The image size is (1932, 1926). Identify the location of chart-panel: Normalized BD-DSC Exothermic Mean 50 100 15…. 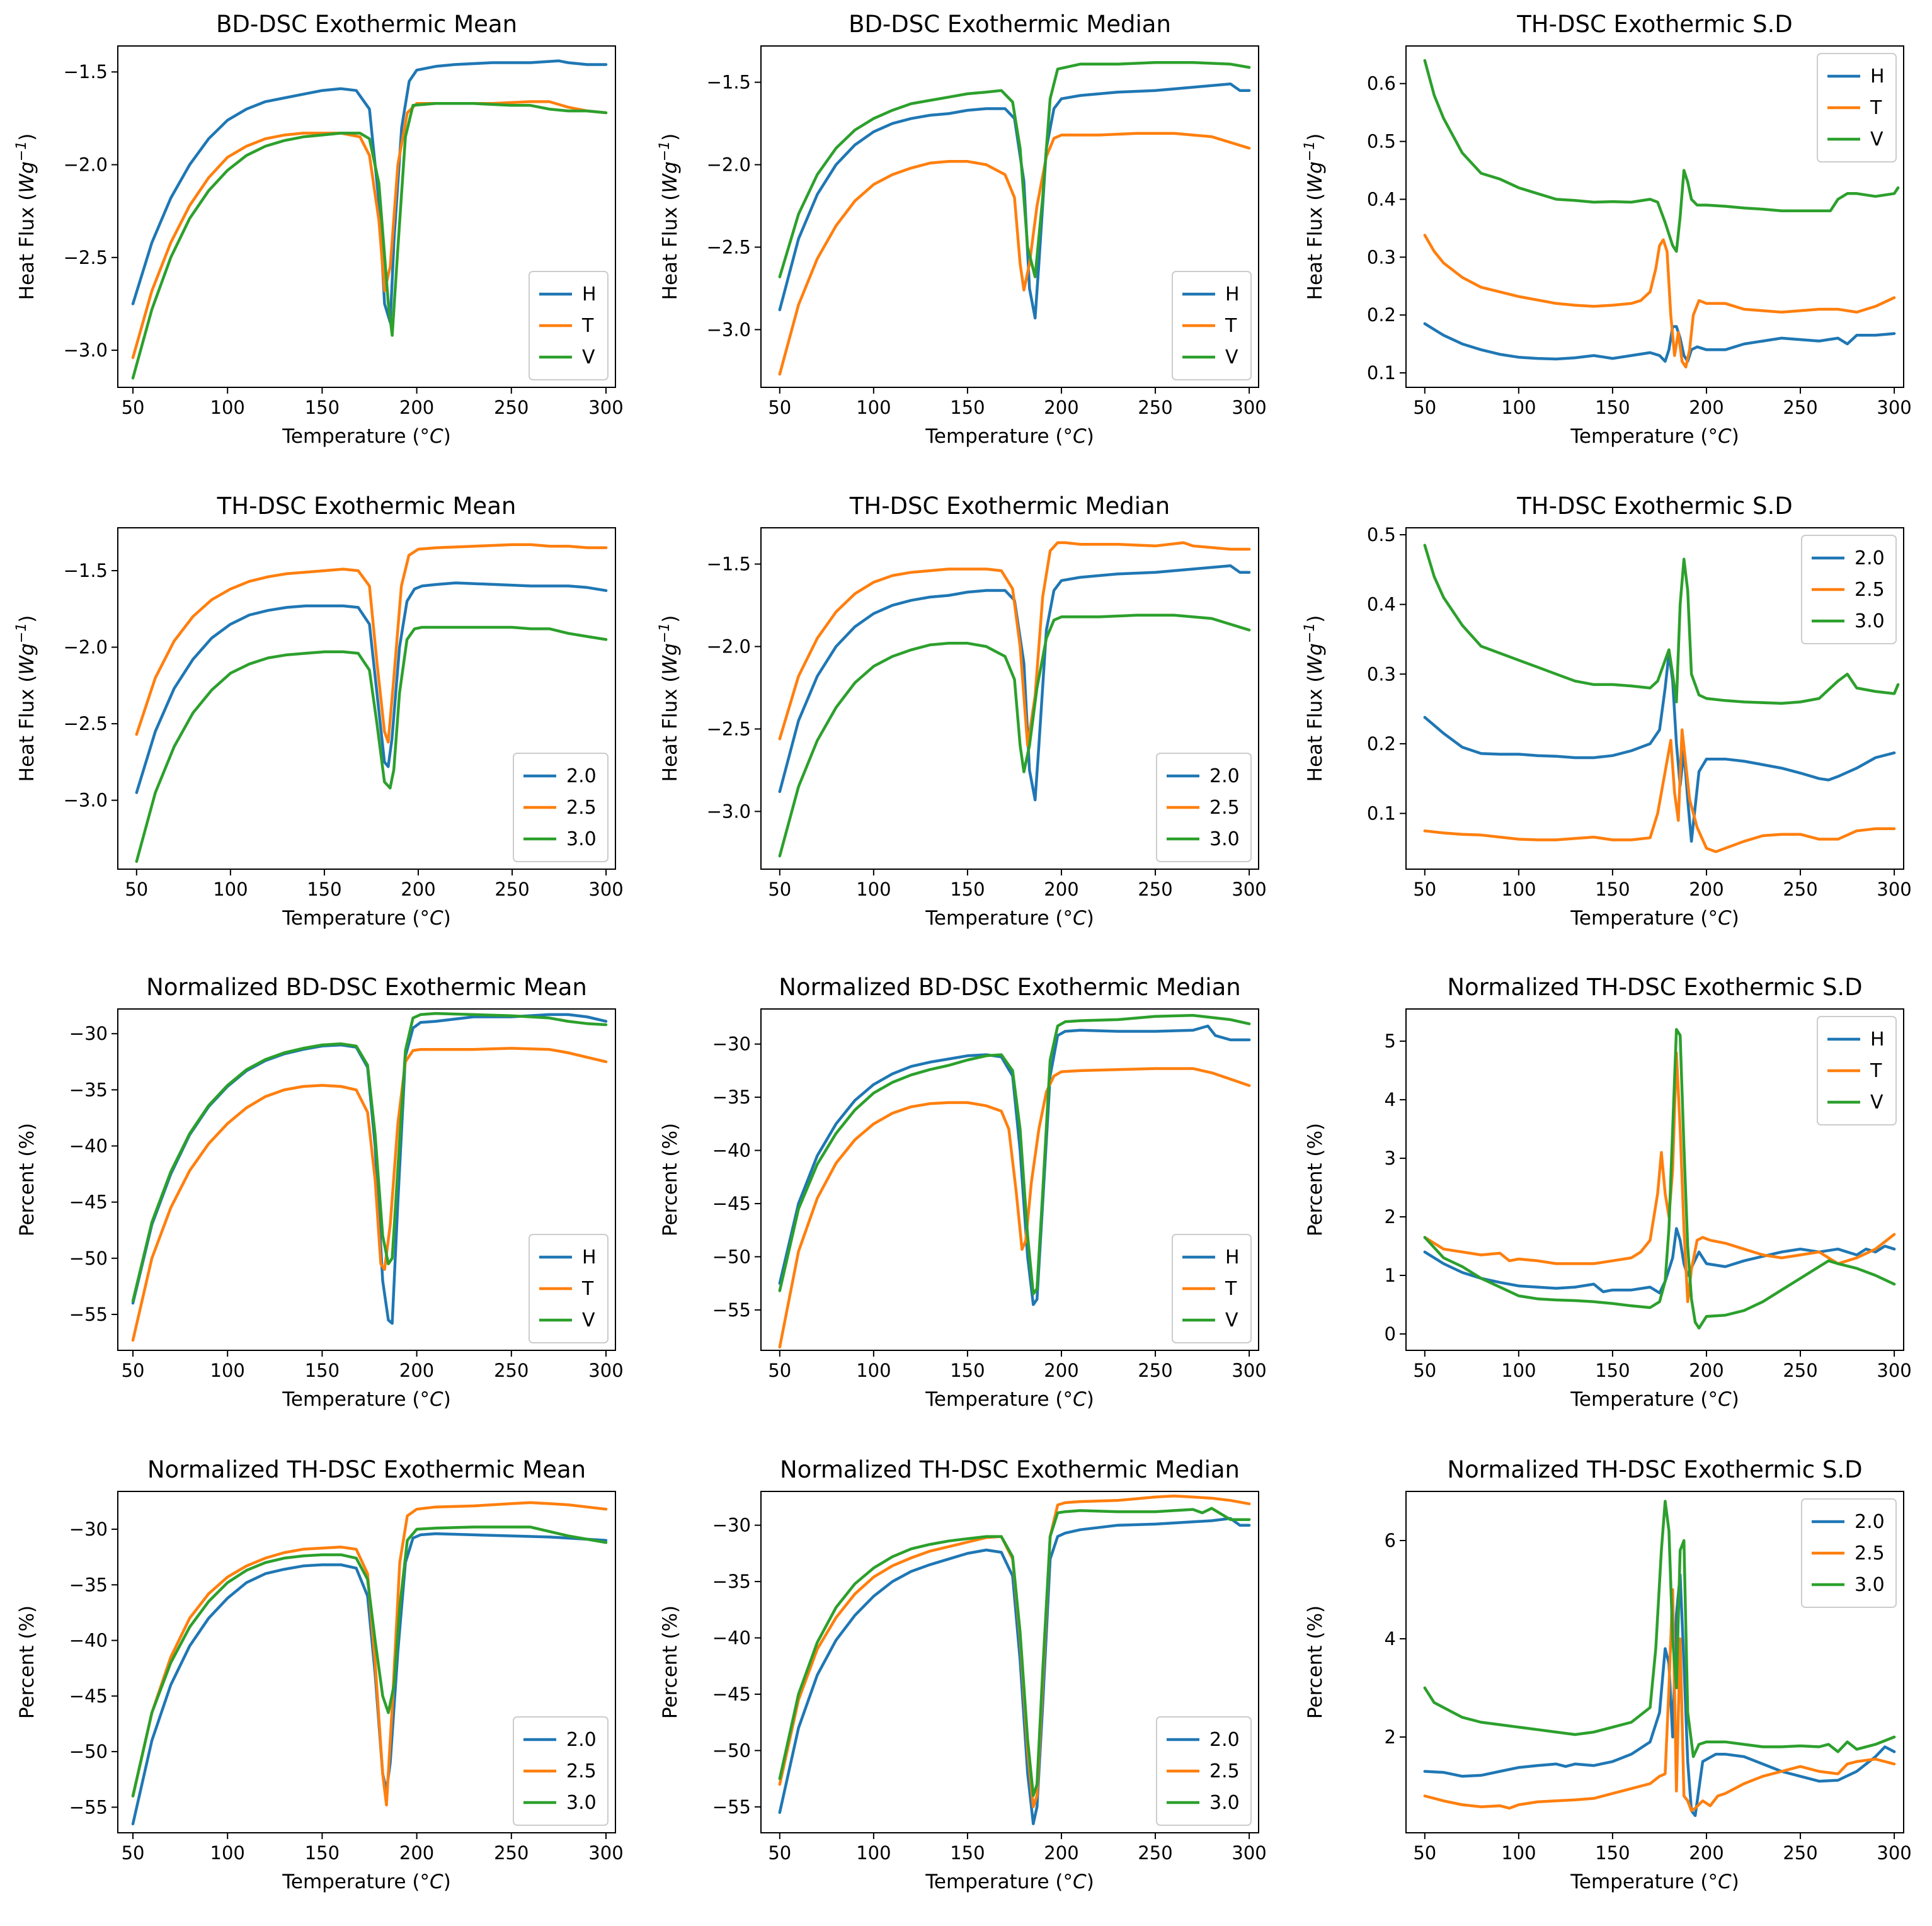
(320, 1192).